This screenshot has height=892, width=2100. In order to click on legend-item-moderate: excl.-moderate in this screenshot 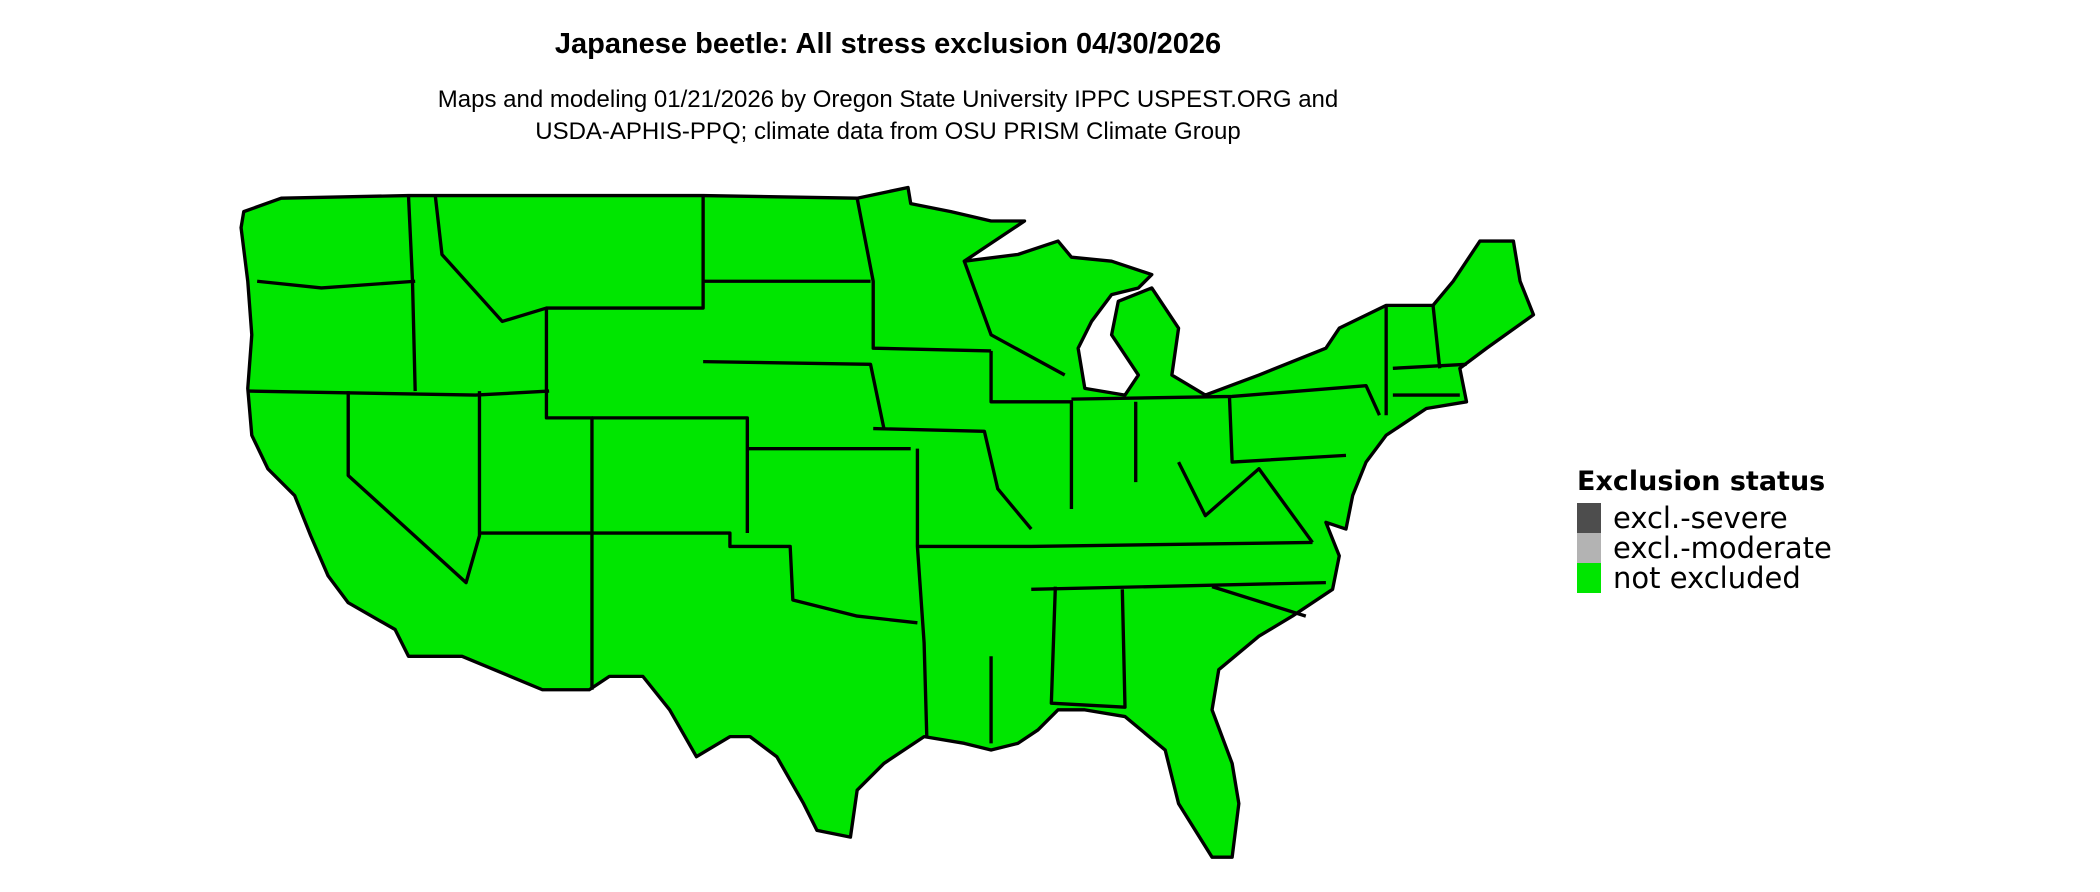, I will do `click(1704, 548)`.